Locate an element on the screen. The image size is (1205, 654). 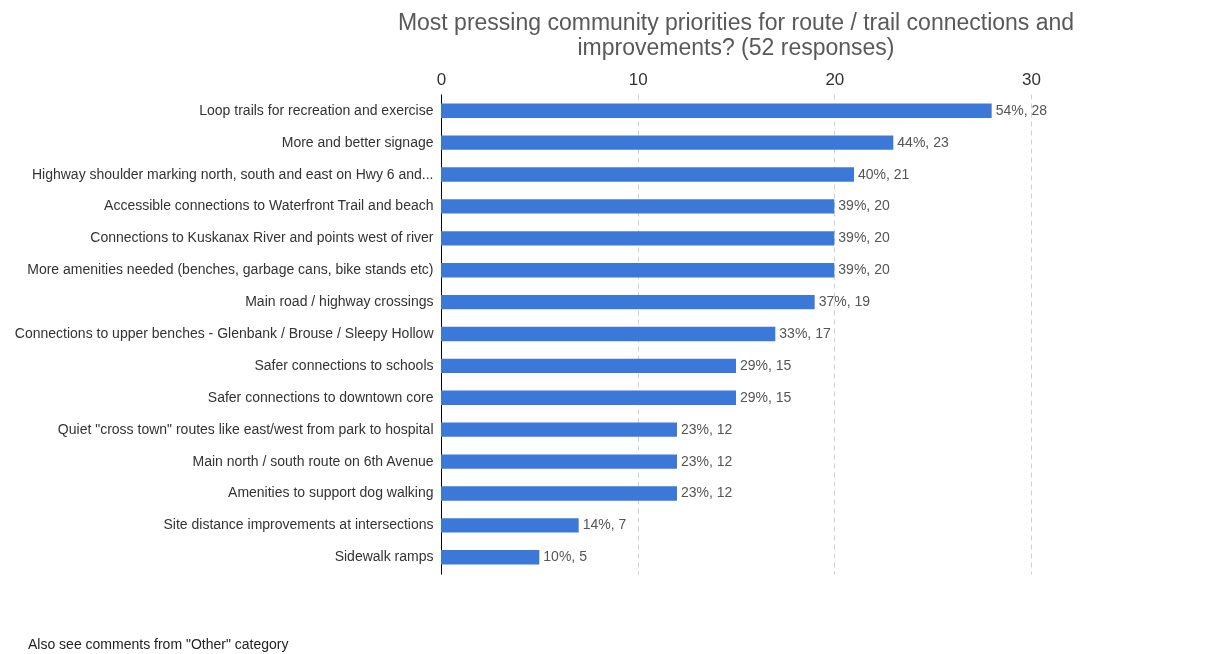
data-label: 37%, 19 is located at coordinates (844, 301).